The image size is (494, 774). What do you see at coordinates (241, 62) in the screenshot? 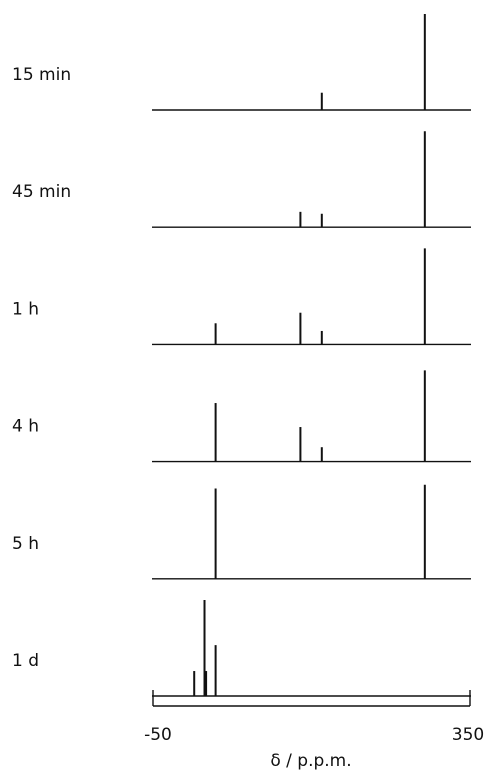
I see `spectrum-row: 15 min` at bounding box center [241, 62].